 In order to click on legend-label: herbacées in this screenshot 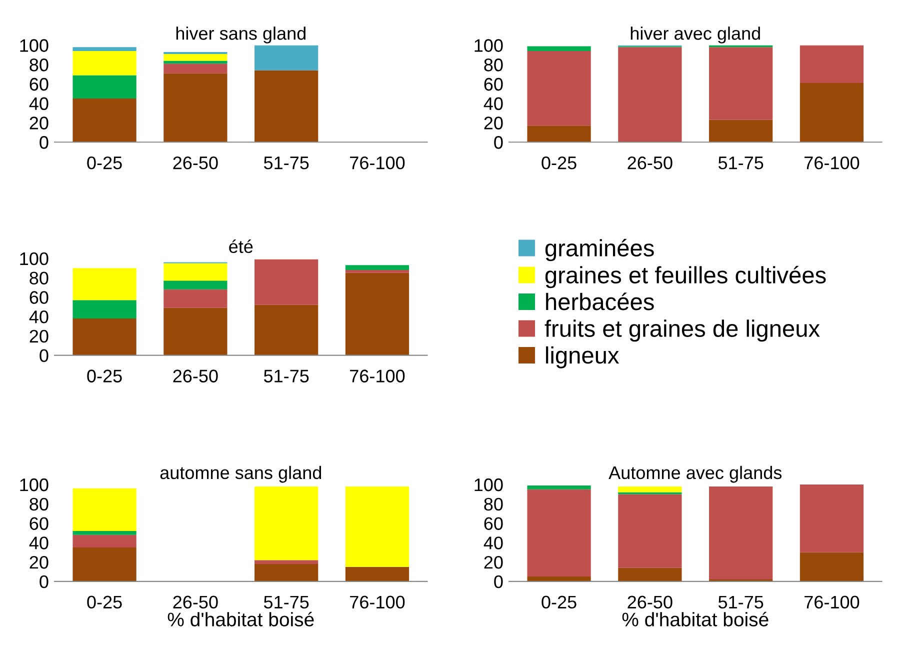, I will do `click(600, 301)`.